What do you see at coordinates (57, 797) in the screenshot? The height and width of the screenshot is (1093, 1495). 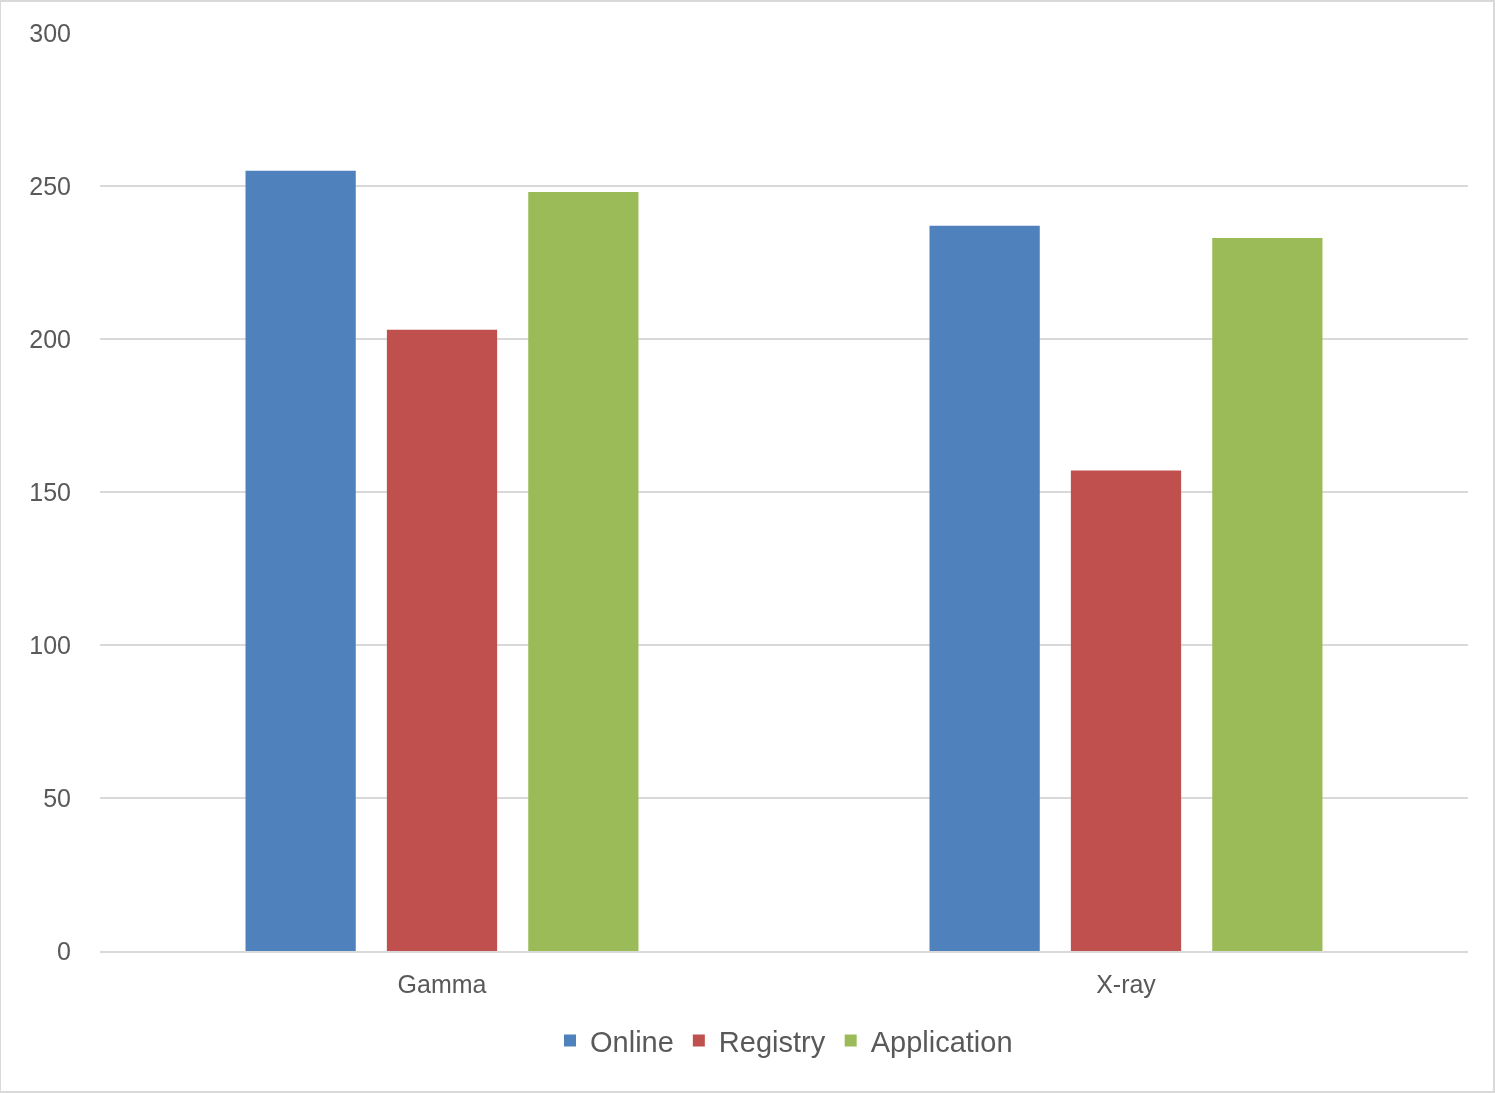 I see `y-tick-label: 50` at bounding box center [57, 797].